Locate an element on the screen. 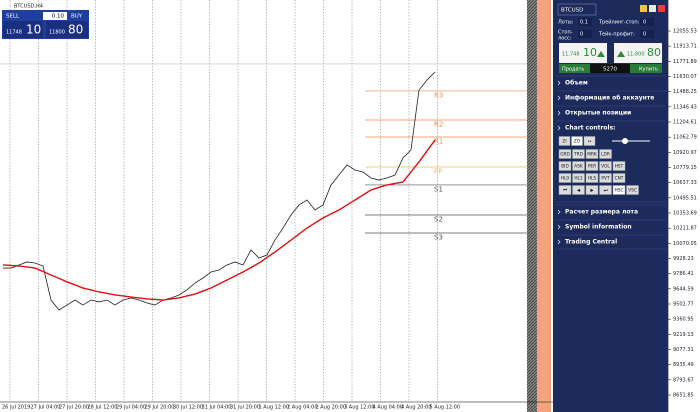 Image resolution: width=700 pixels, height=412 pixels. lots: 0.1 is located at coordinates (584, 23).